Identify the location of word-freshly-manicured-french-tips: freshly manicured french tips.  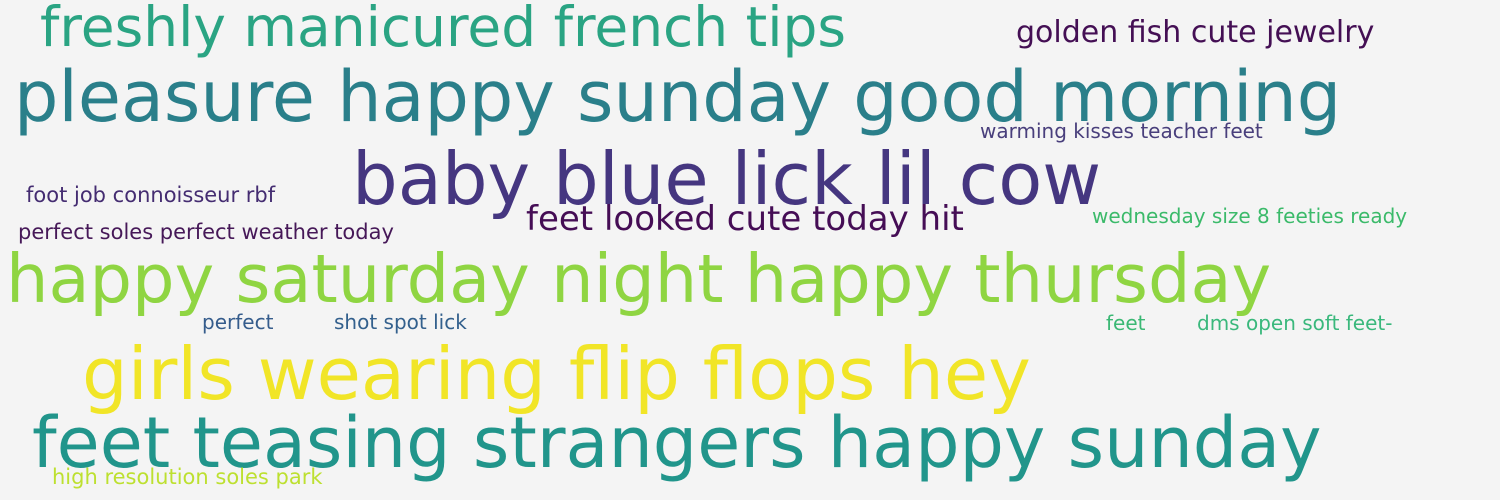
(443, 29).